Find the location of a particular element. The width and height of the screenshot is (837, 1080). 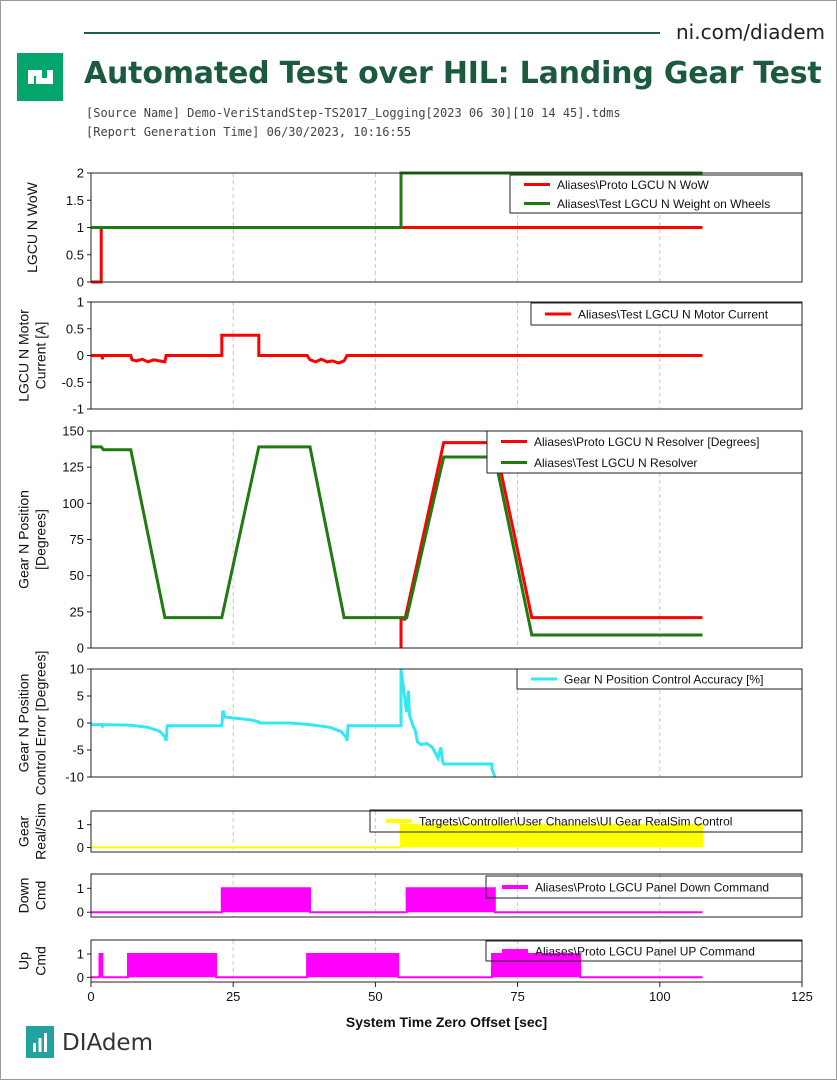

y-axis-label: [Degrees] is located at coordinates (41, 539).